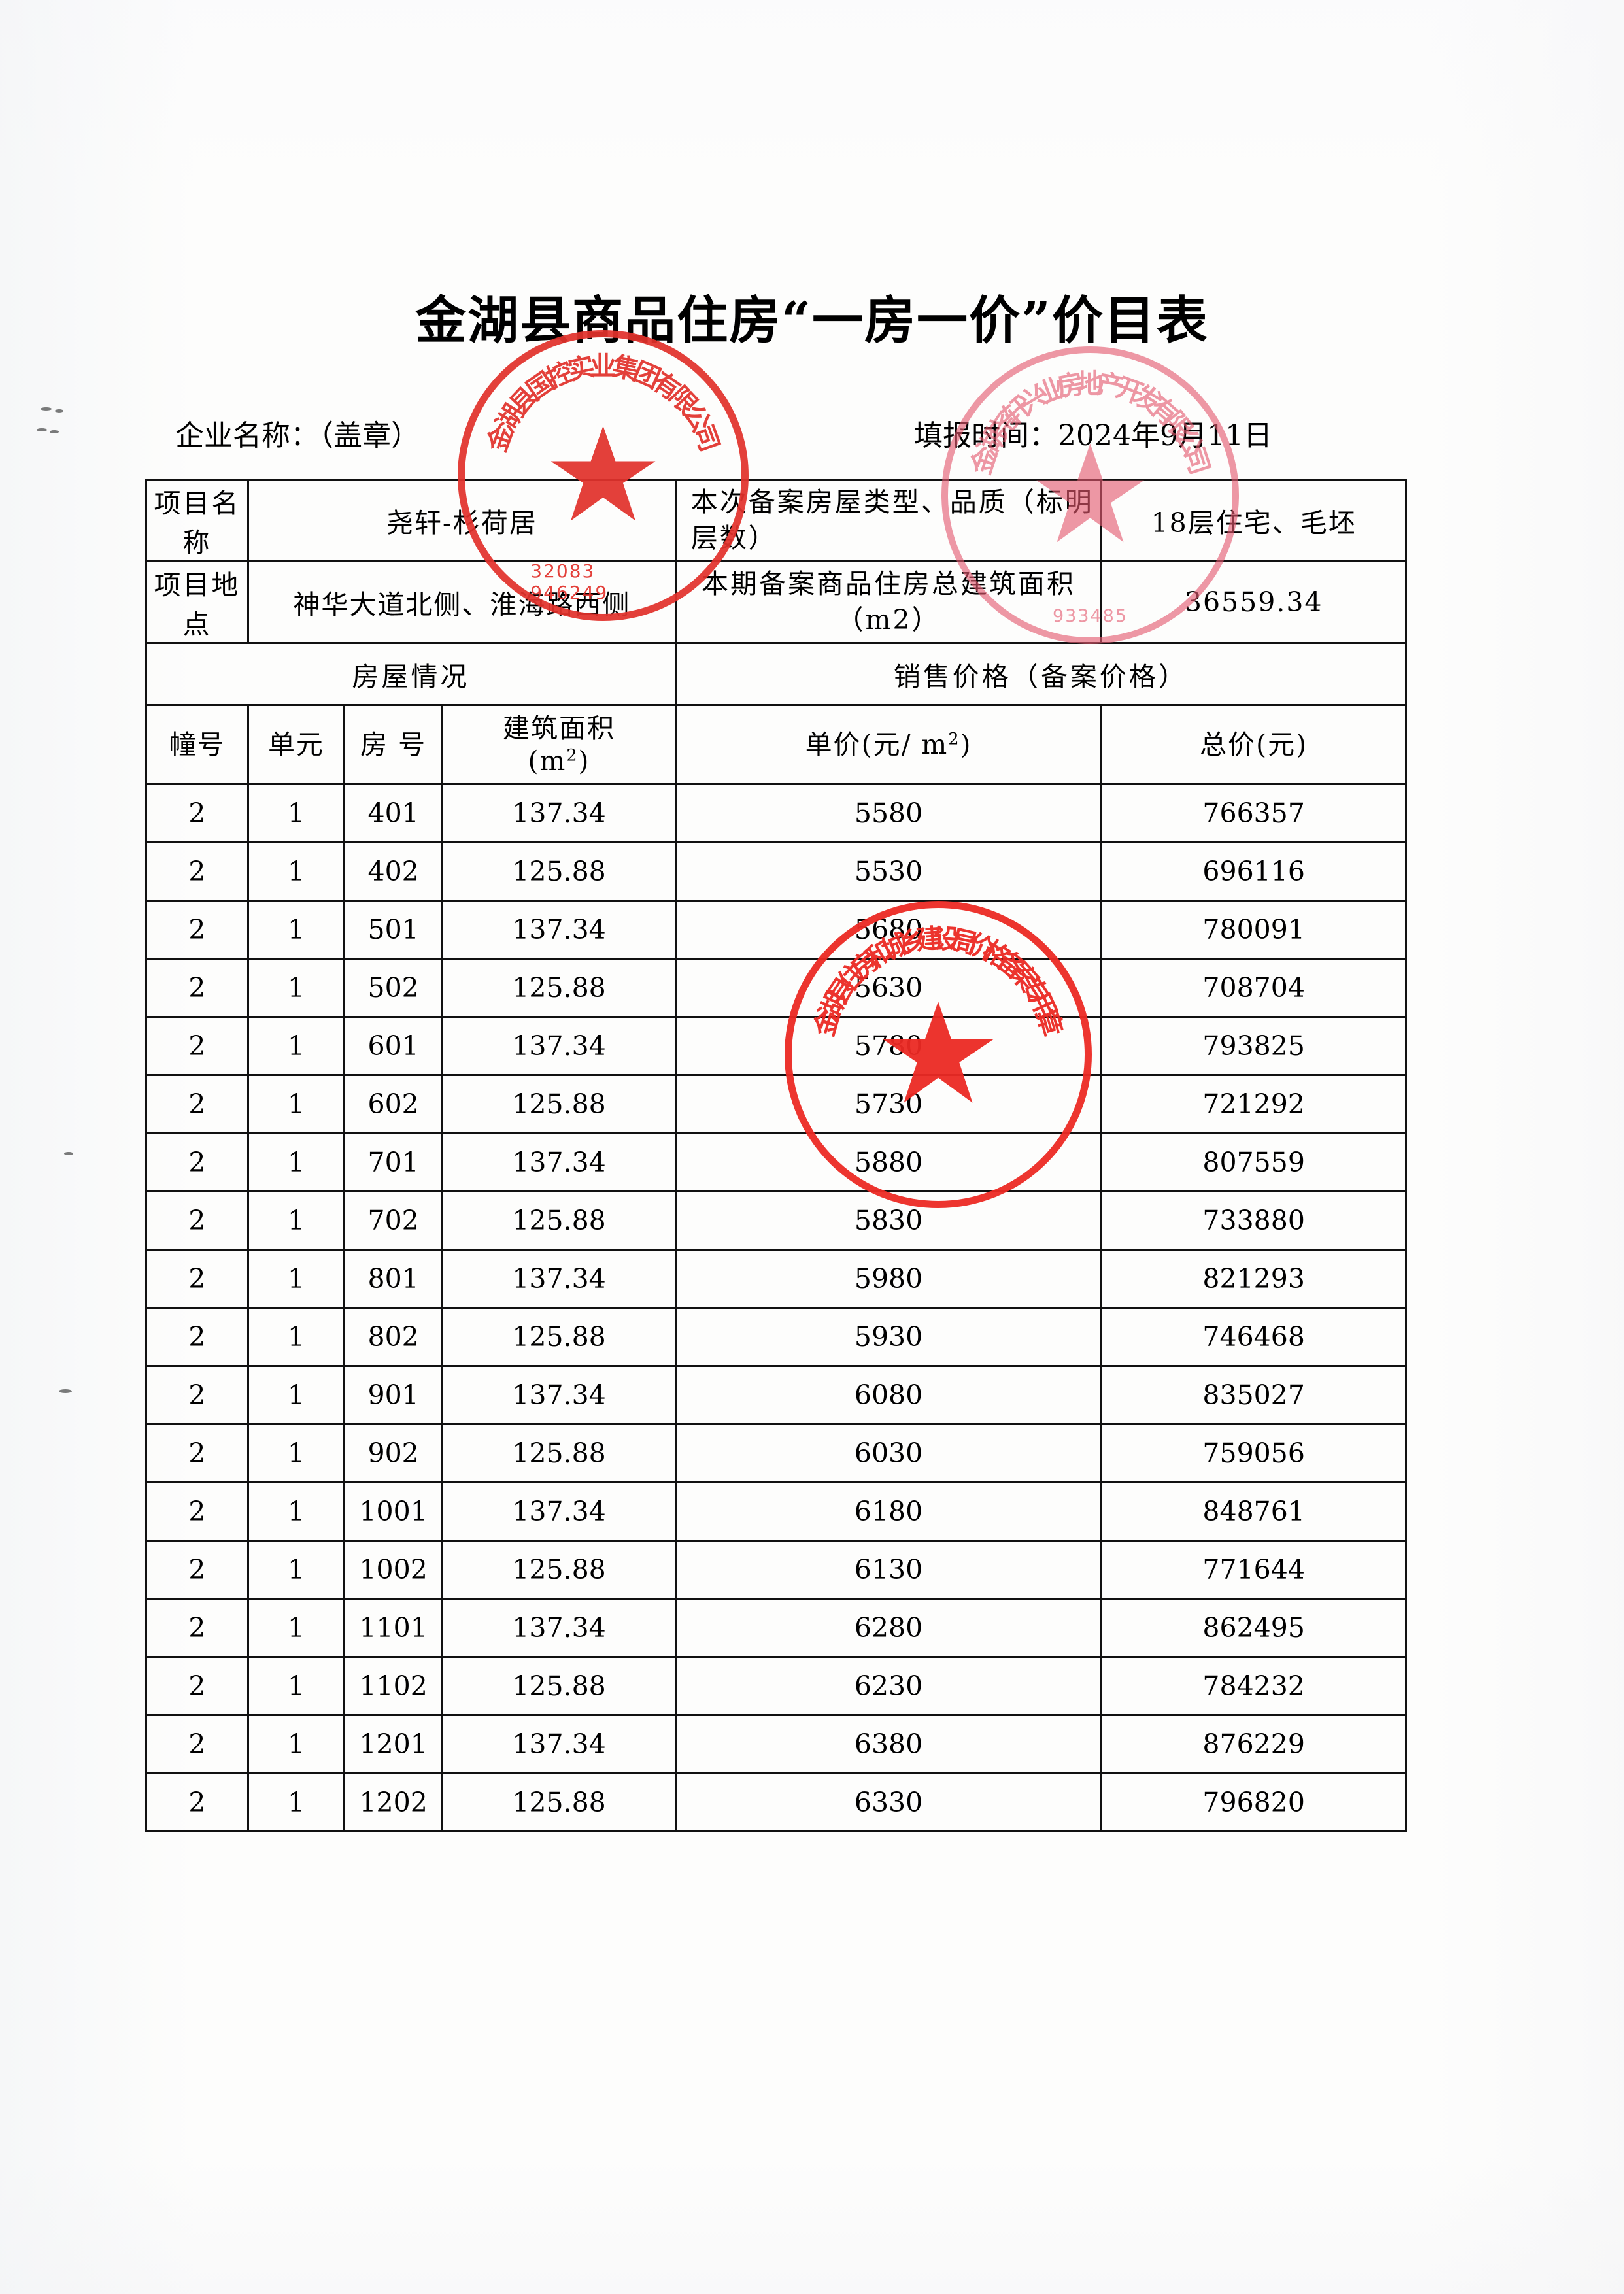  What do you see at coordinates (393, 813) in the screenshot?
I see `cell-room: 401` at bounding box center [393, 813].